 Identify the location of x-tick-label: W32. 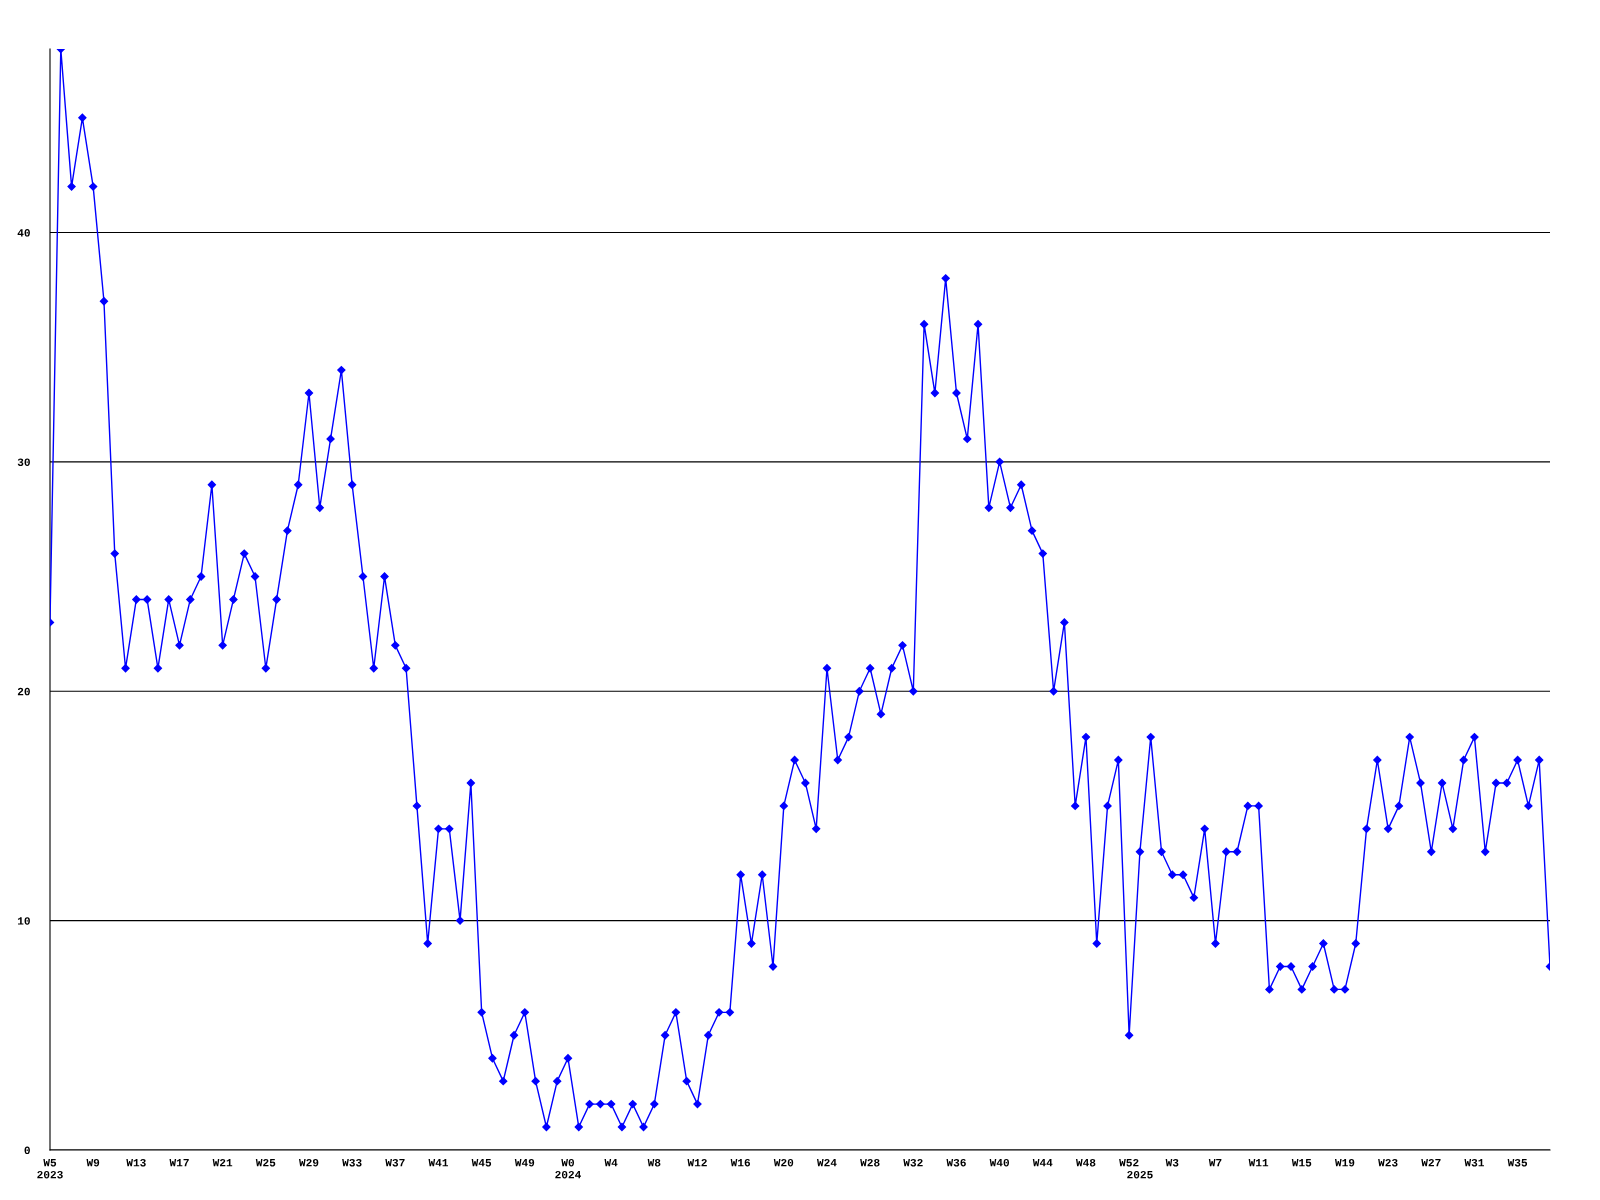
(913, 1162).